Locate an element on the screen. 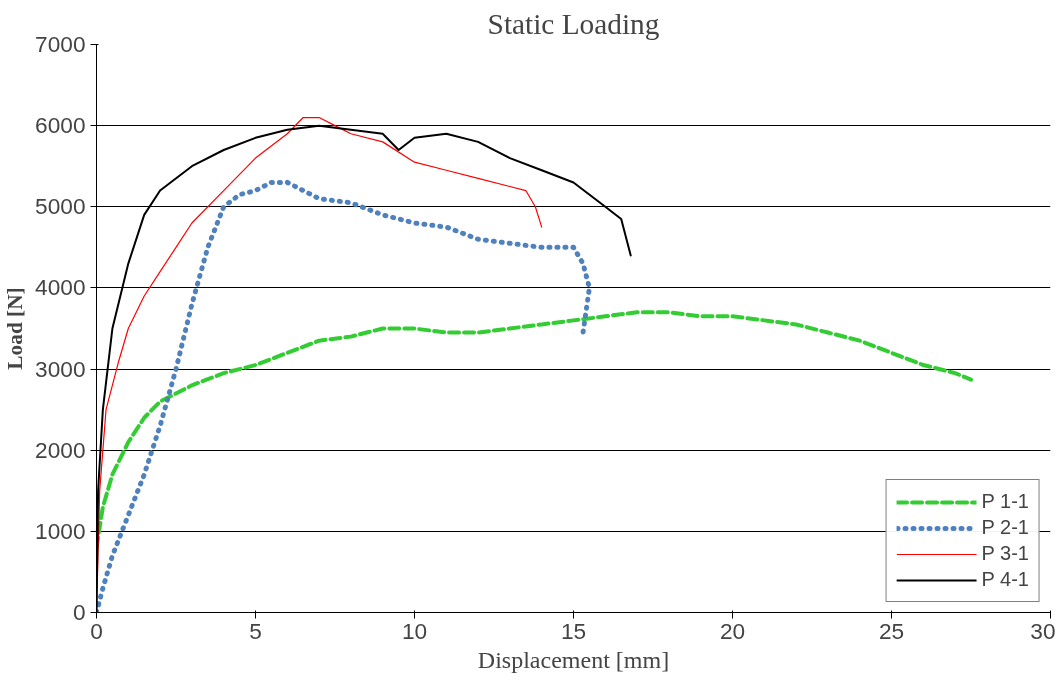 This screenshot has height=680, width=1061. legend-label: P 3-1 is located at coordinates (1005, 553).